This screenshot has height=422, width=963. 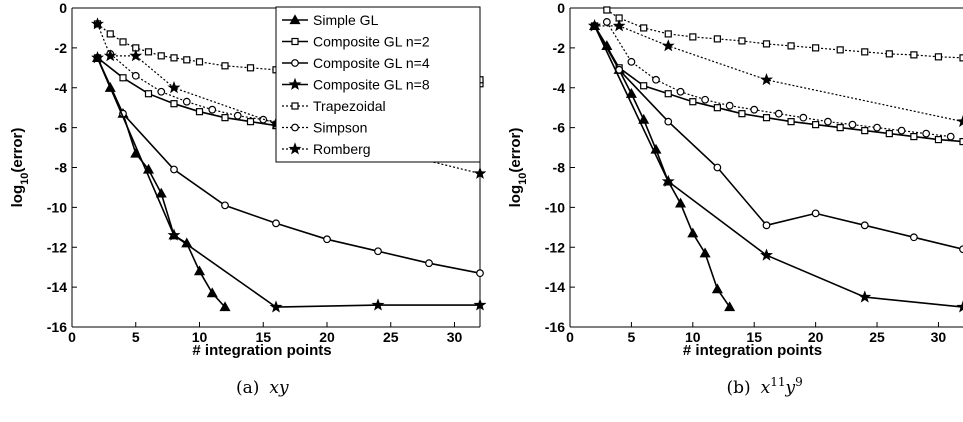 What do you see at coordinates (754, 337) in the screenshot?
I see `x-tick-label: 15` at bounding box center [754, 337].